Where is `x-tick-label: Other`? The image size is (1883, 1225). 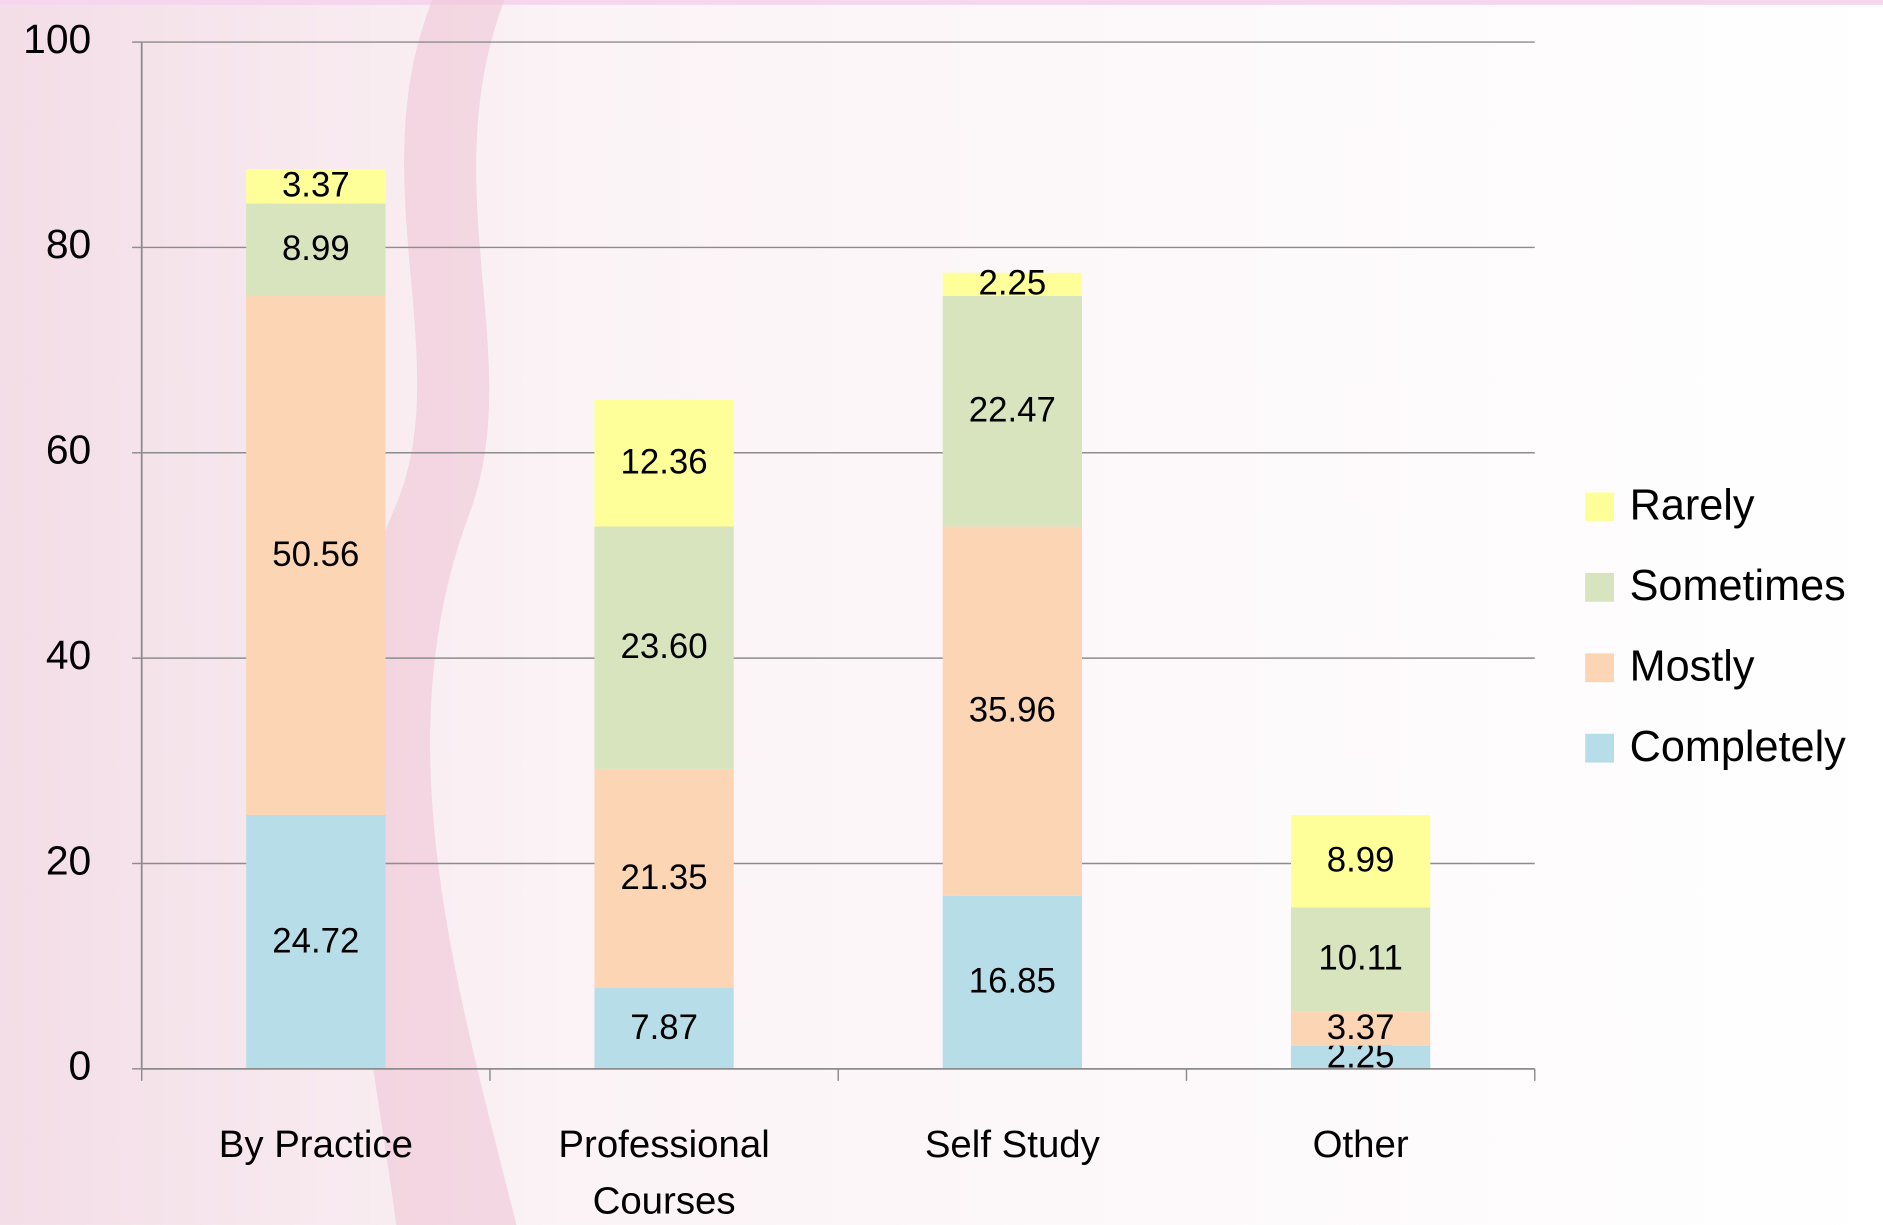 x-tick-label: Other is located at coordinates (1361, 1144).